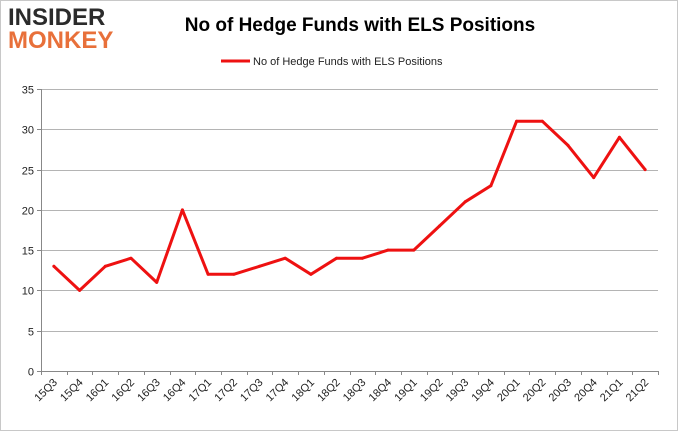 The image size is (678, 431). I want to click on y-tick-label: 20, so click(28, 212).